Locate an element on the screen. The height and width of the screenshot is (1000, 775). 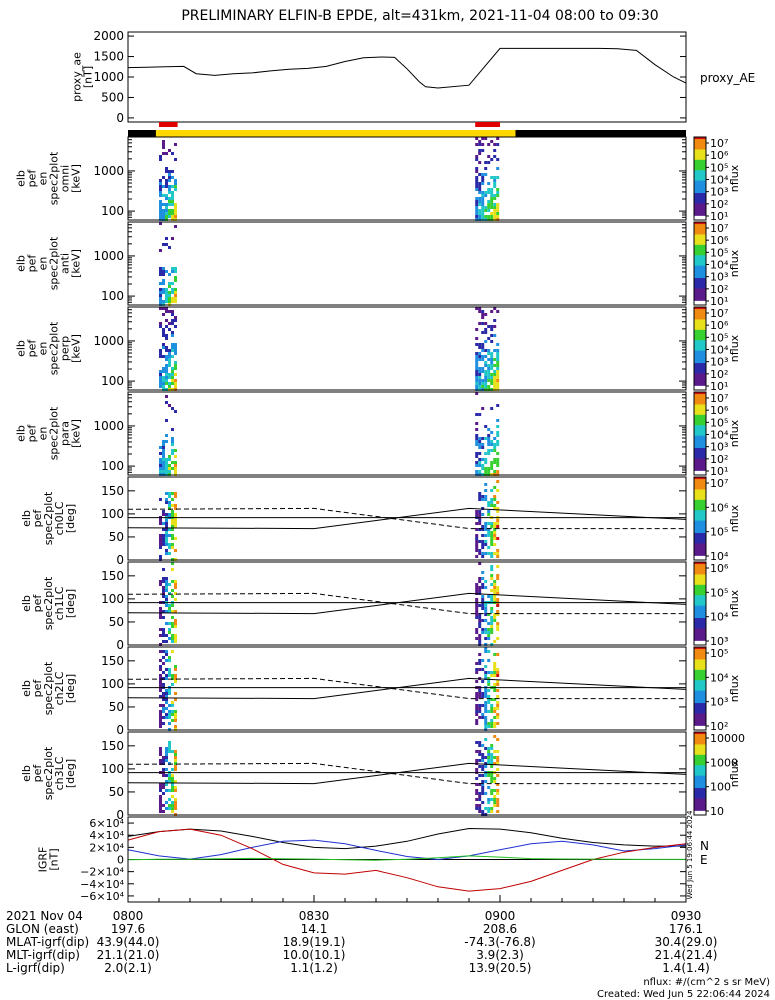
ylabel-pa_ch0-line: [deg] is located at coordinates (70, 518).